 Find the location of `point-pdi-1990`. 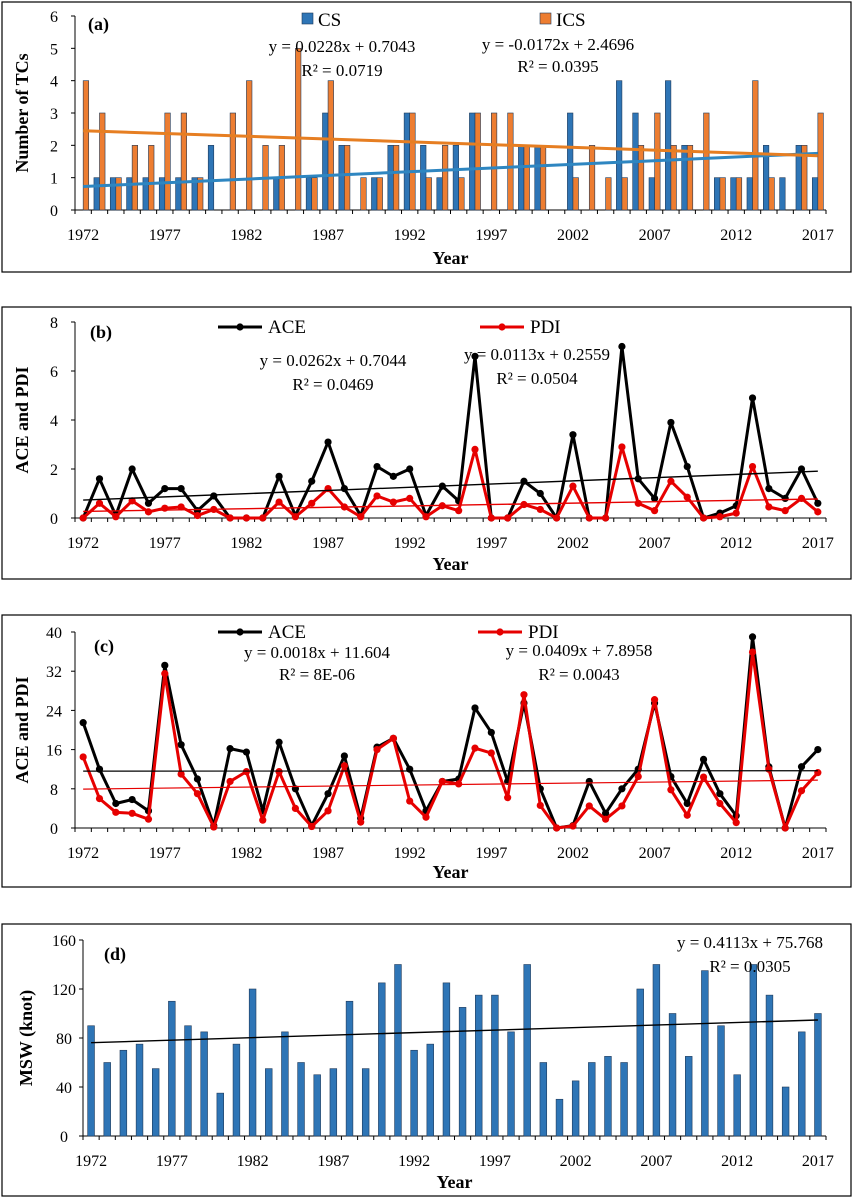

point-pdi-1990 is located at coordinates (377, 750).